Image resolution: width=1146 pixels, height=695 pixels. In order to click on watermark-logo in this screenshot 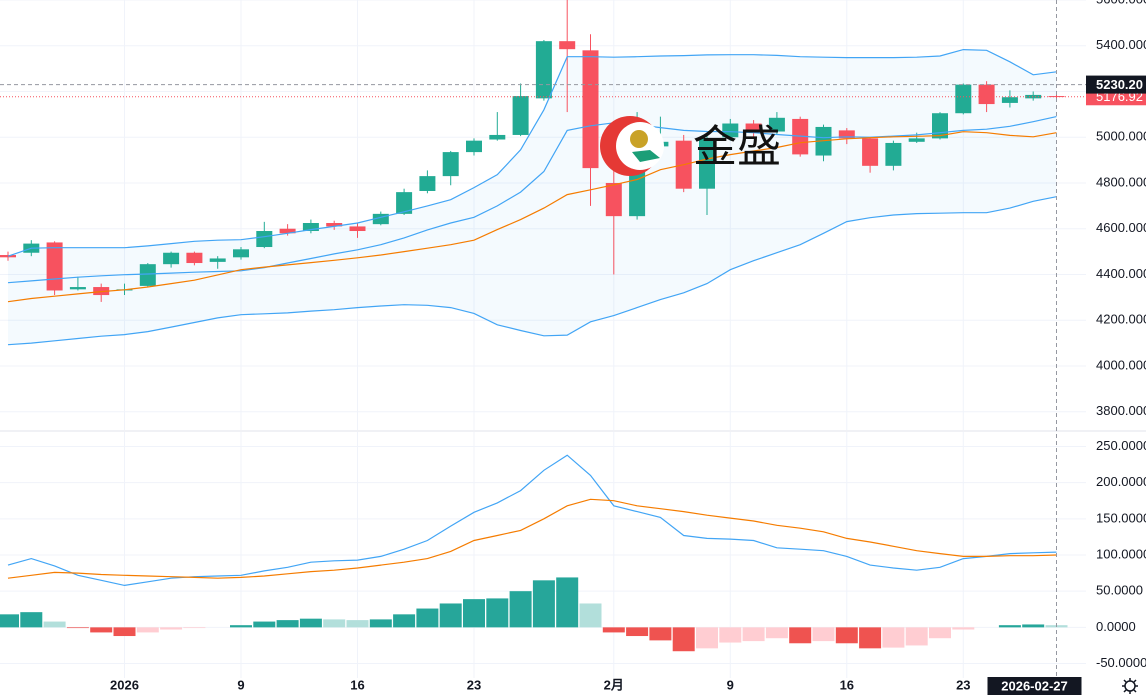, I will do `click(632, 146)`.